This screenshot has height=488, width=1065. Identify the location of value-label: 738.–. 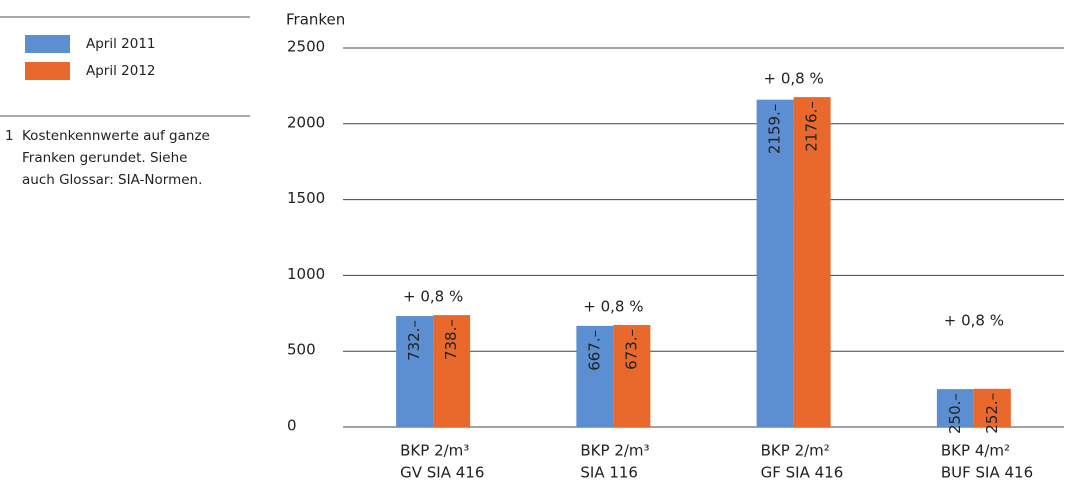
(451, 339).